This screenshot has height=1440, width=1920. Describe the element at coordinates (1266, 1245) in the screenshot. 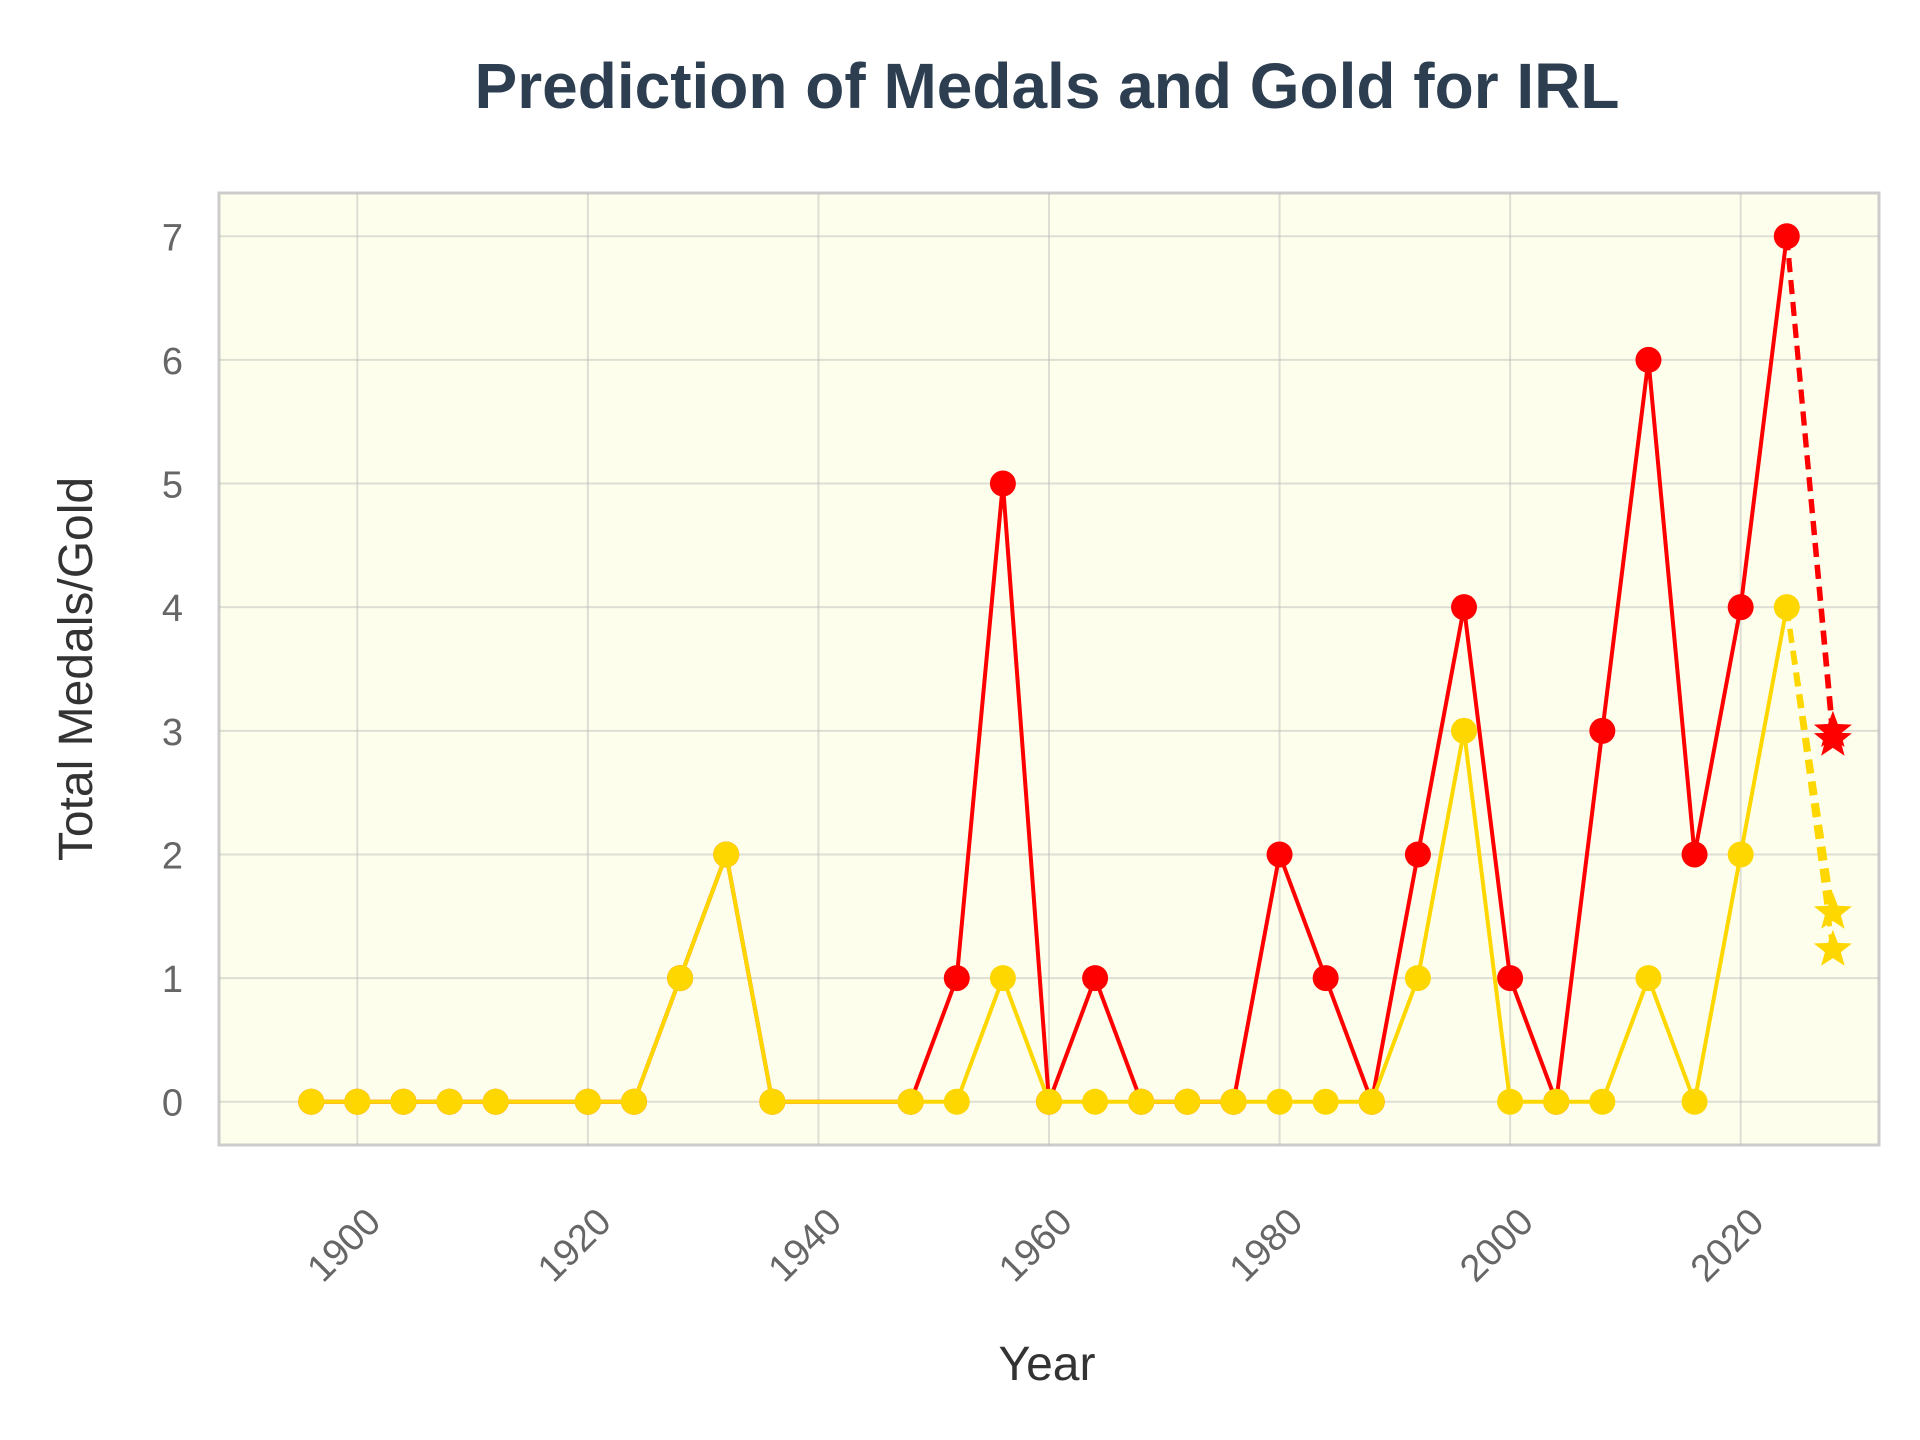

I see `x-tick-label: 1980` at that location.